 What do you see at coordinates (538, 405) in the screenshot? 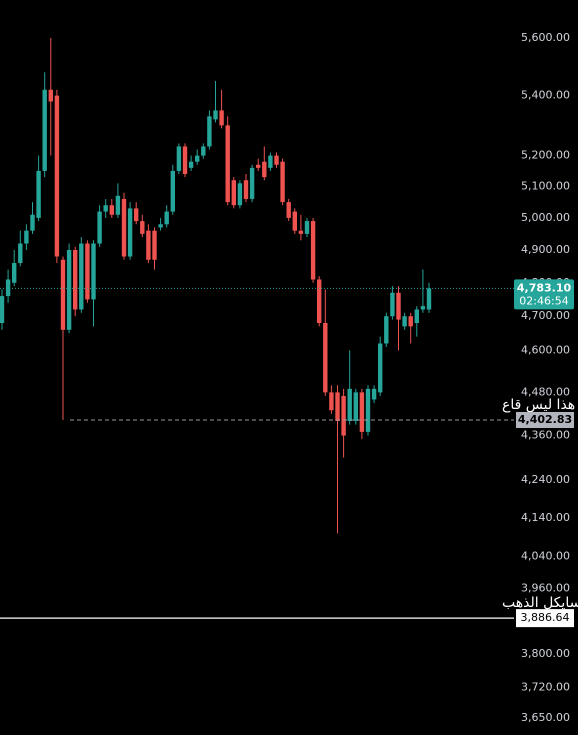
I see `annotation: هذا ليس قاع` at bounding box center [538, 405].